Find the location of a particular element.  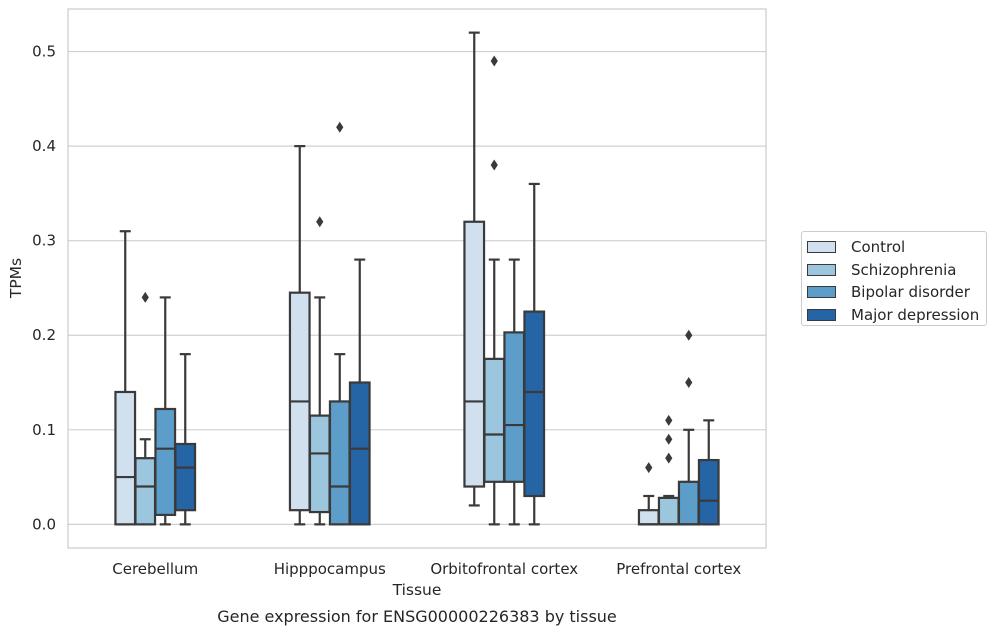

x-axis-label: Tissue is located at coordinates (417, 590).